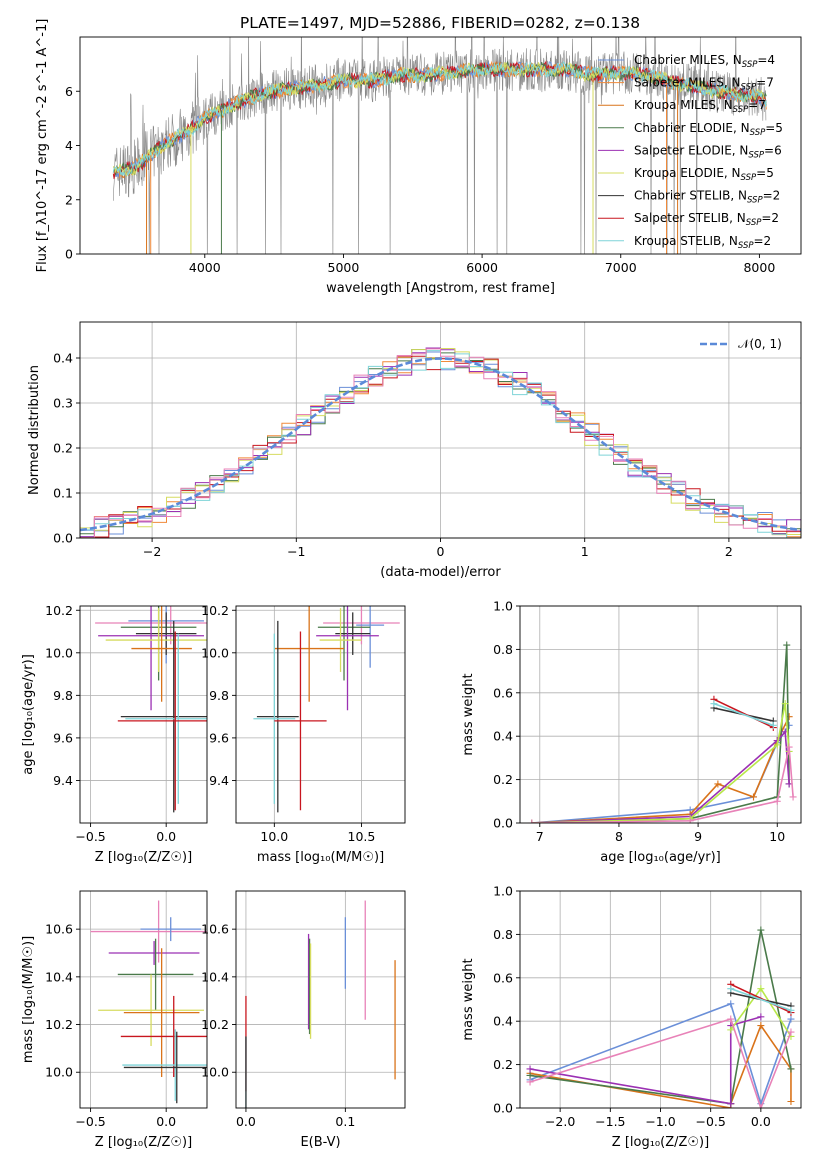 This screenshot has width=819, height=1170. Describe the element at coordinates (660, 857) in the screenshot. I see `x-axis-label: age [log₁₀(age/yr)]` at that location.